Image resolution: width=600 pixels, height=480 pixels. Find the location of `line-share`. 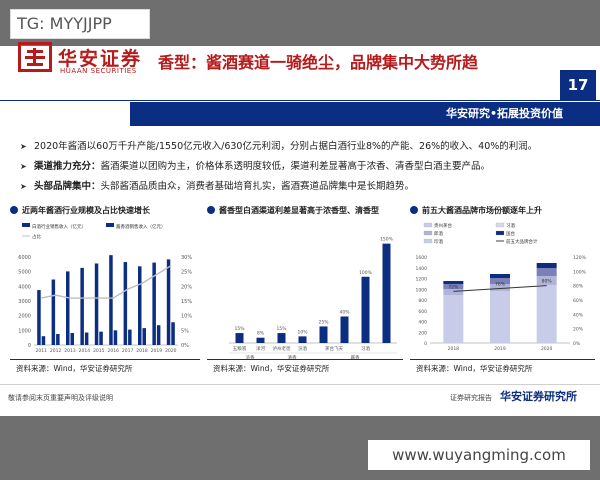

line-share is located at coordinates (106, 282).